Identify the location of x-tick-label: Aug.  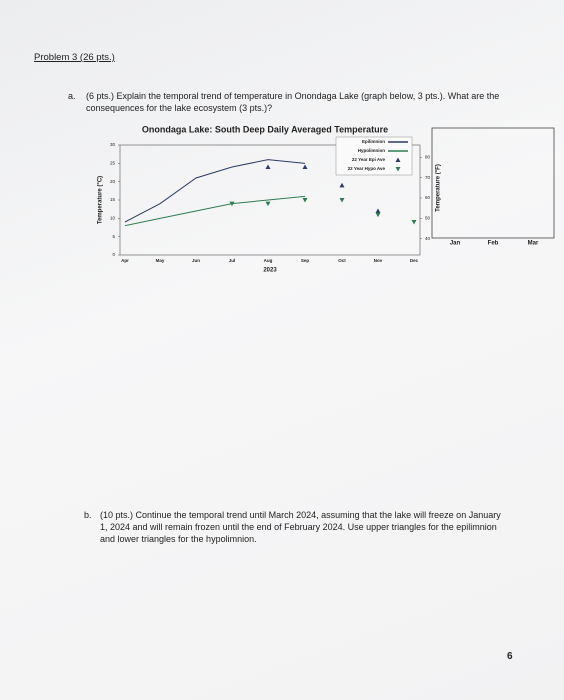
(268, 260).